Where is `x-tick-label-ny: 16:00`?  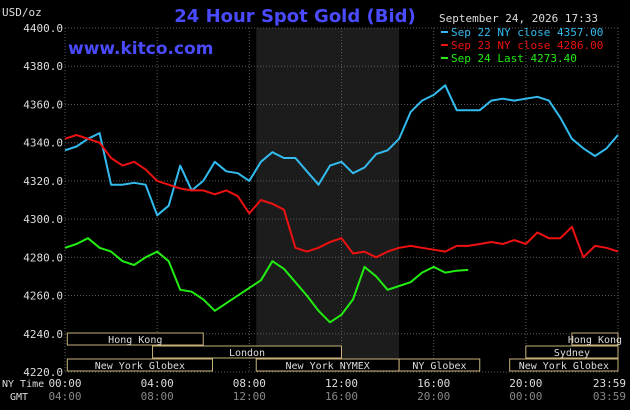 x-tick-label-ny: 16:00 is located at coordinates (433, 383).